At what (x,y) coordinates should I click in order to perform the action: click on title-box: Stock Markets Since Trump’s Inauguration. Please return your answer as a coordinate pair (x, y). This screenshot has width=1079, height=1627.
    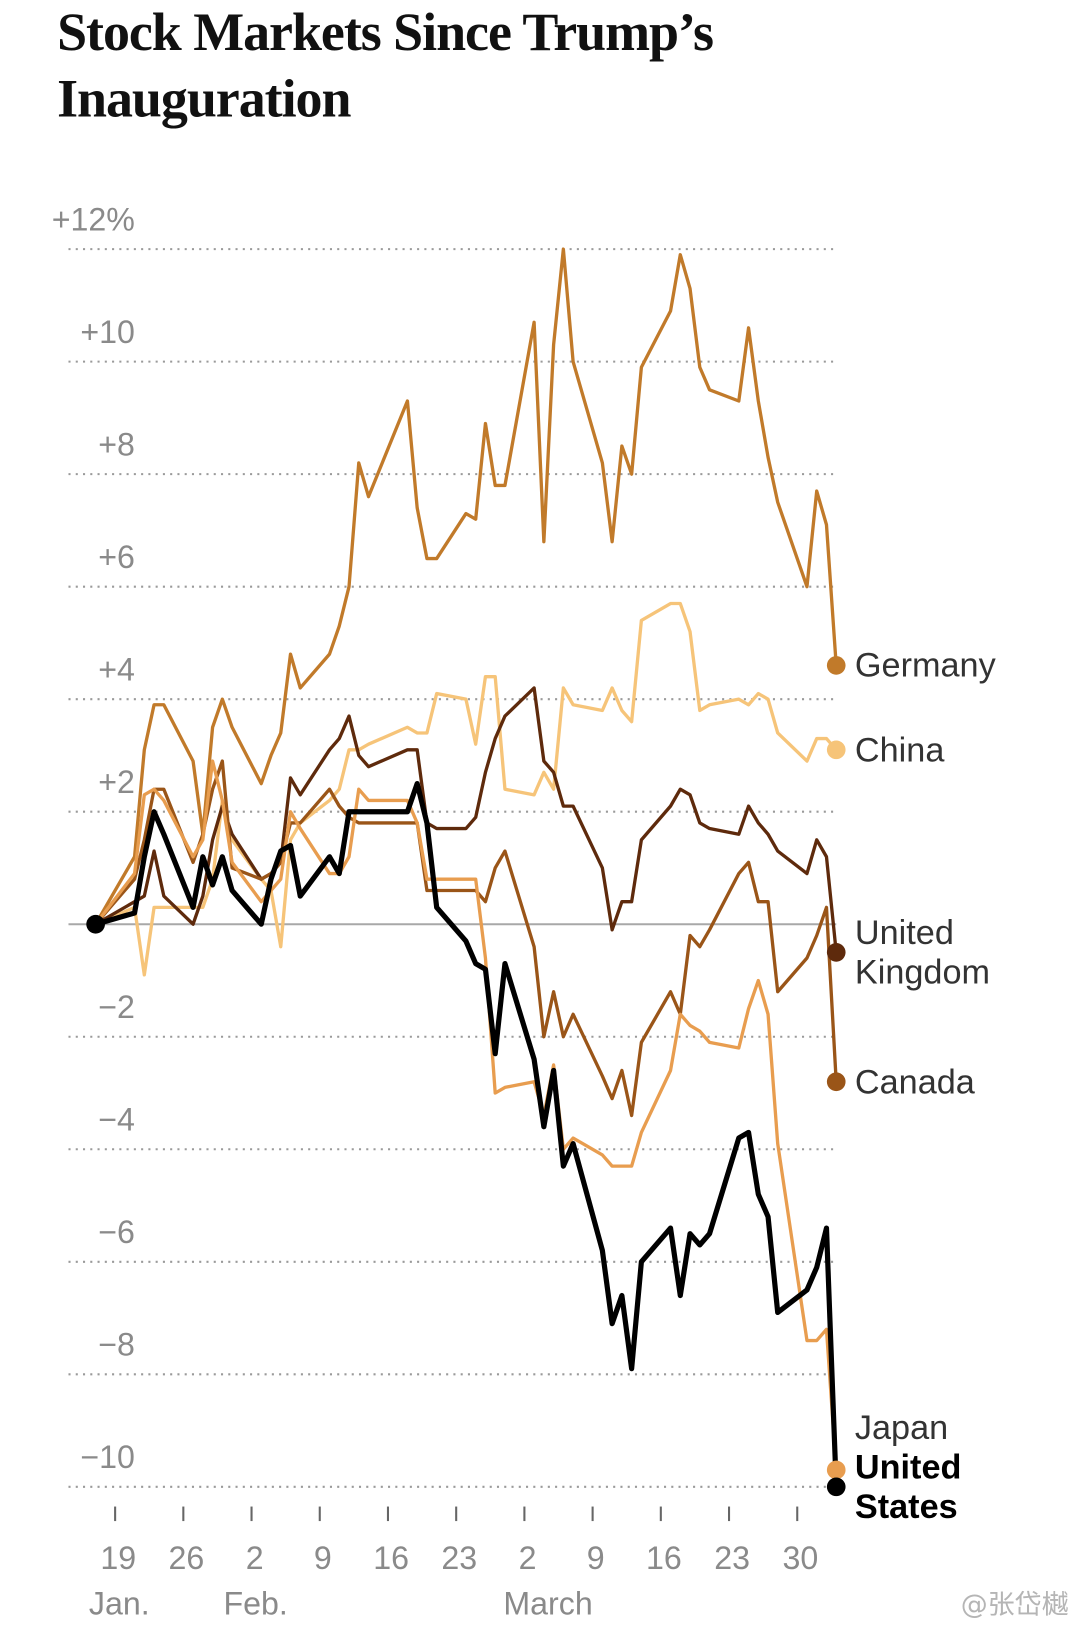
    Looking at the image, I should click on (385, 66).